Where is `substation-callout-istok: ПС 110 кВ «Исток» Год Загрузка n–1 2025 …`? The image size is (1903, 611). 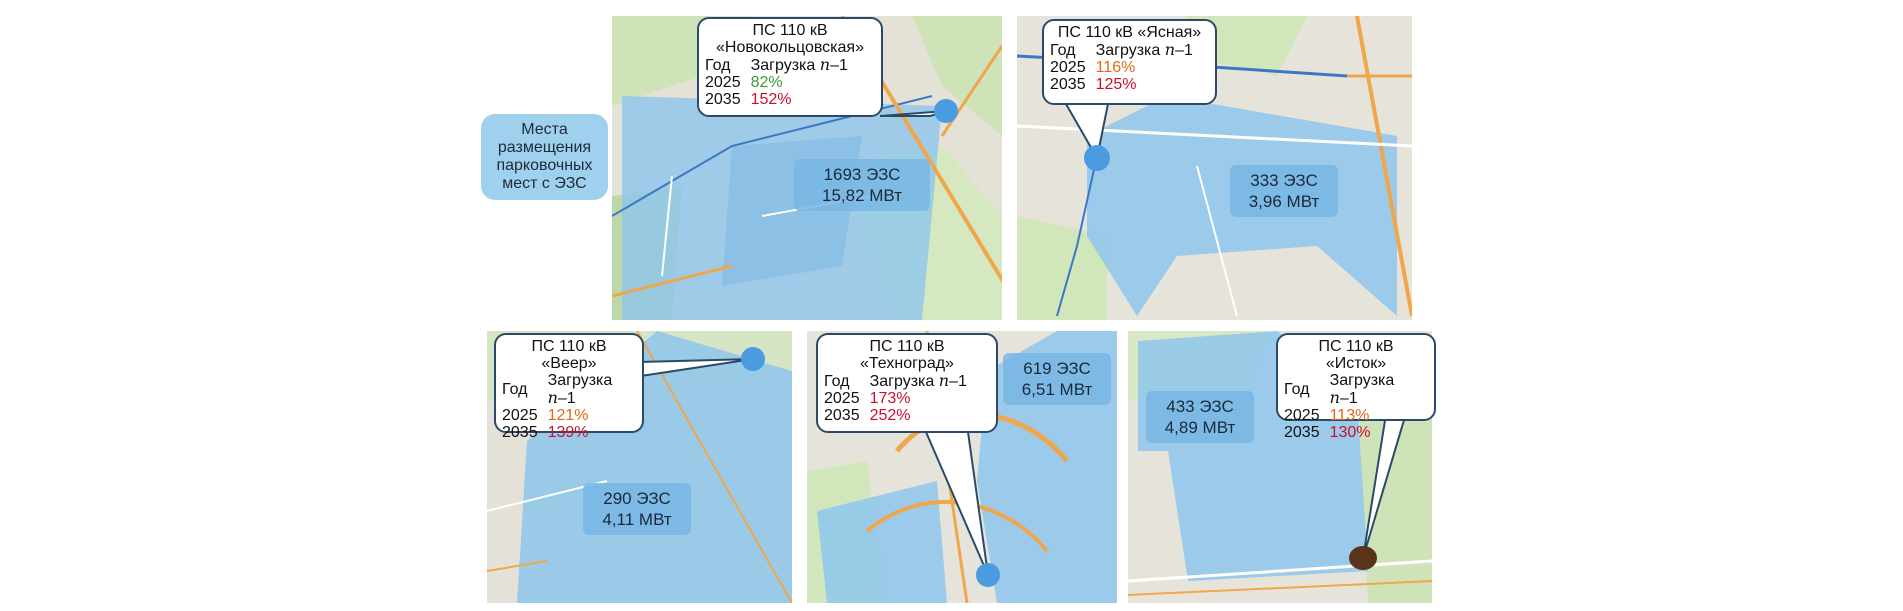 substation-callout-istok: ПС 110 кВ «Исток» Год Загрузка n–1 2025 … is located at coordinates (1356, 387).